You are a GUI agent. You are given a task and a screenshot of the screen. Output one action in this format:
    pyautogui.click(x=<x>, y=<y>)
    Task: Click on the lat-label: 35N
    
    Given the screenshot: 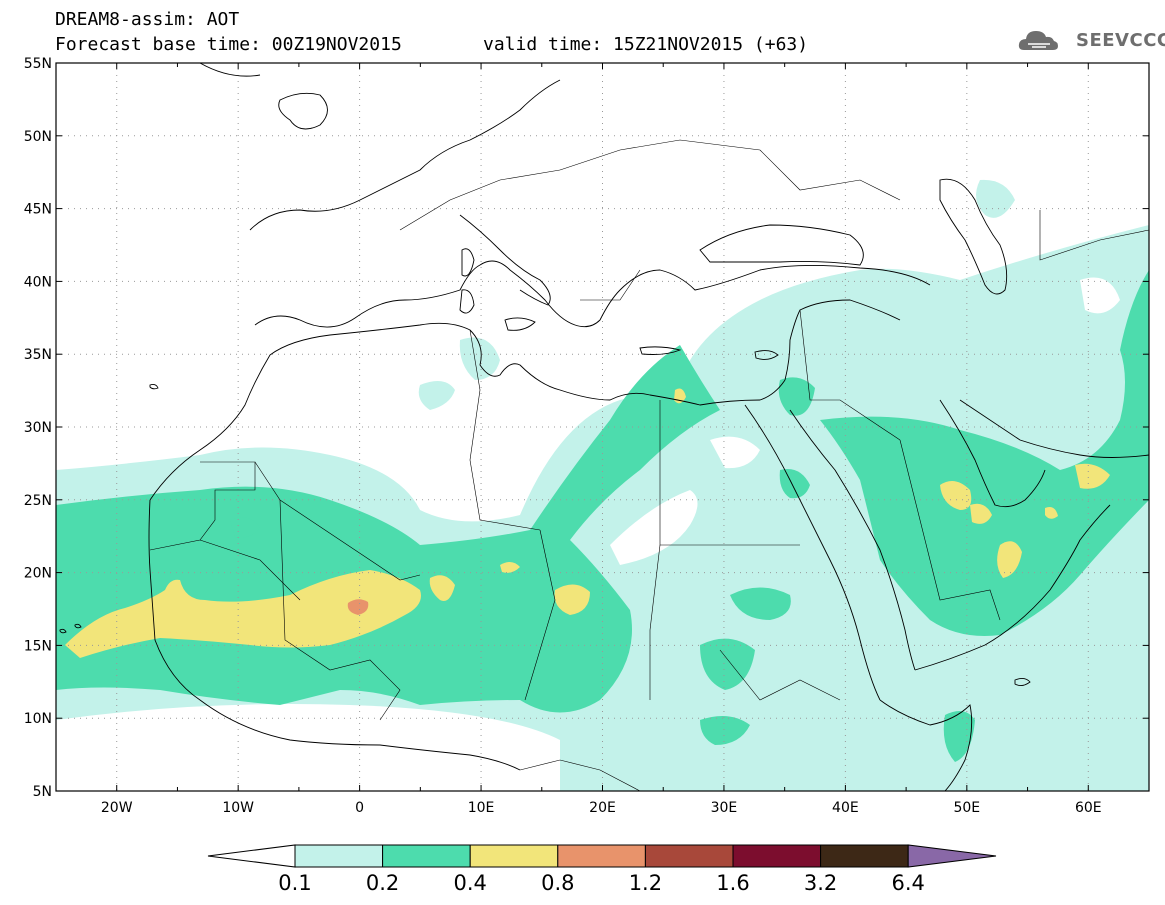 What is the action you would take?
    pyautogui.click(x=38, y=355)
    